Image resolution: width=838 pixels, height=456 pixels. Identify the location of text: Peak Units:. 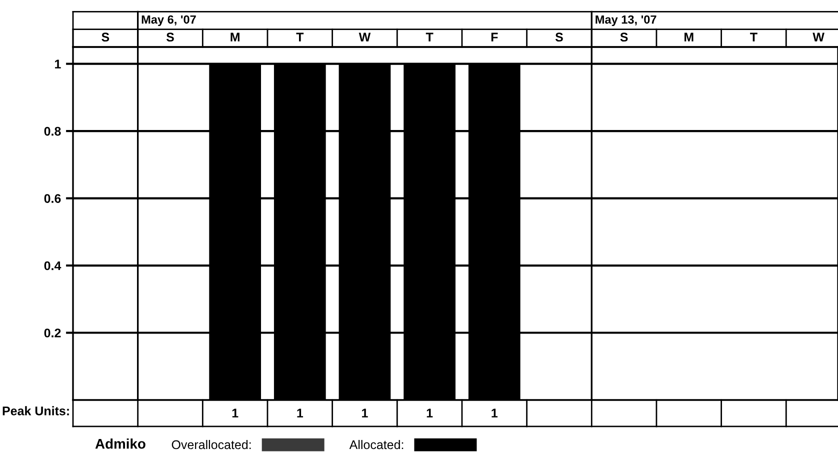
(35, 411).